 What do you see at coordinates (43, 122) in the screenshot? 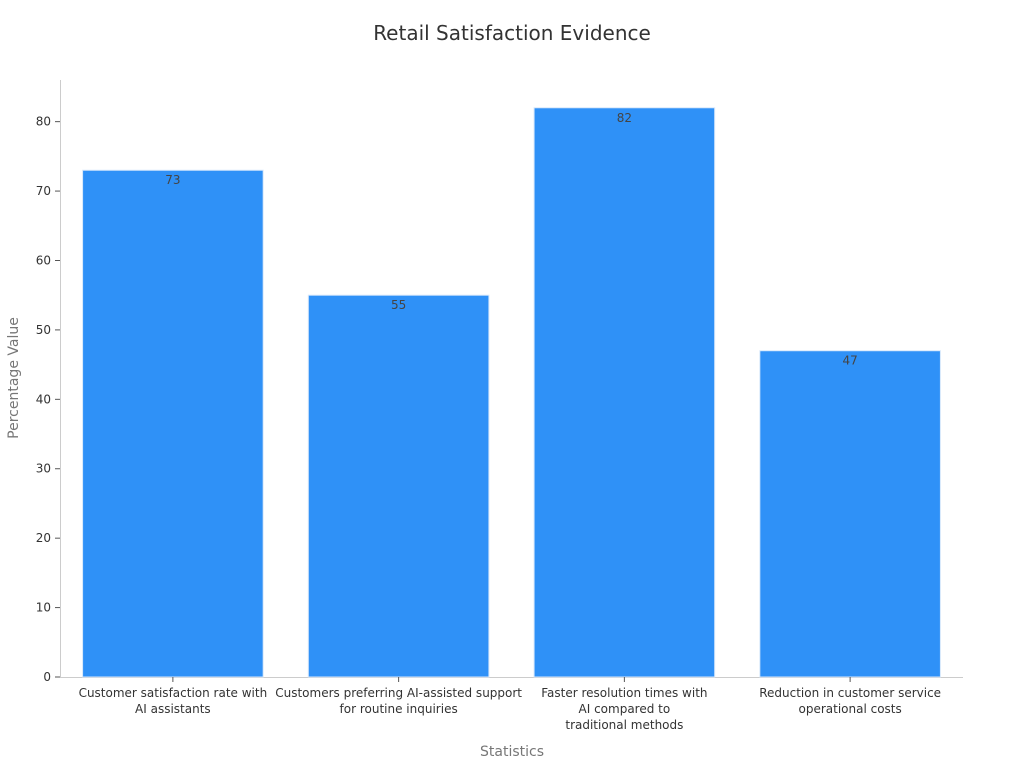
I see `y-tick-label: 80` at bounding box center [43, 122].